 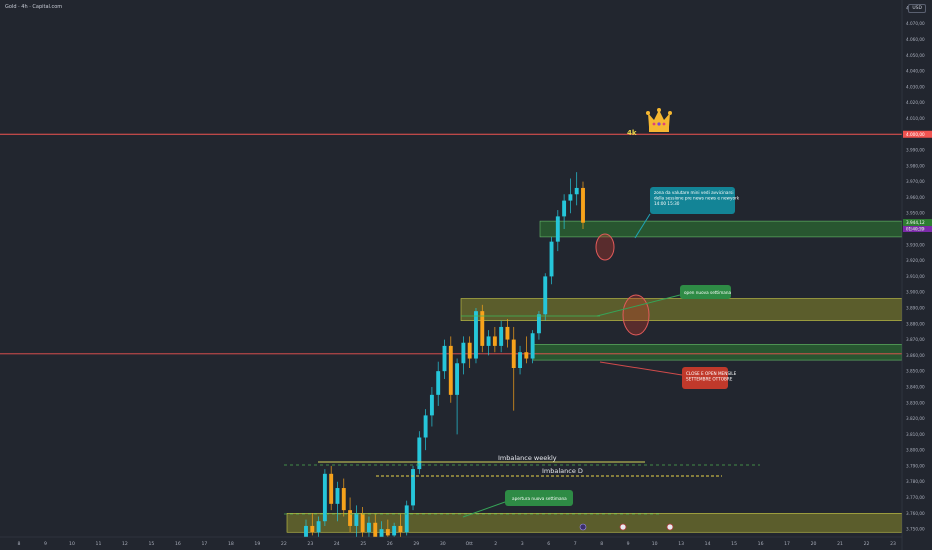 I want to click on price-tick-label: 3.790,00, so click(x=915, y=465).